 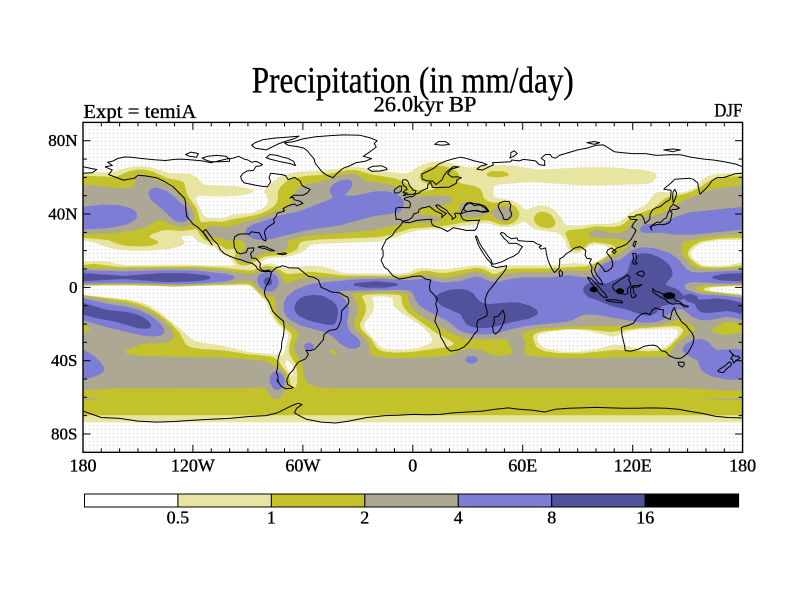 What do you see at coordinates (458, 518) in the screenshot?
I see `svg-text: 4` at bounding box center [458, 518].